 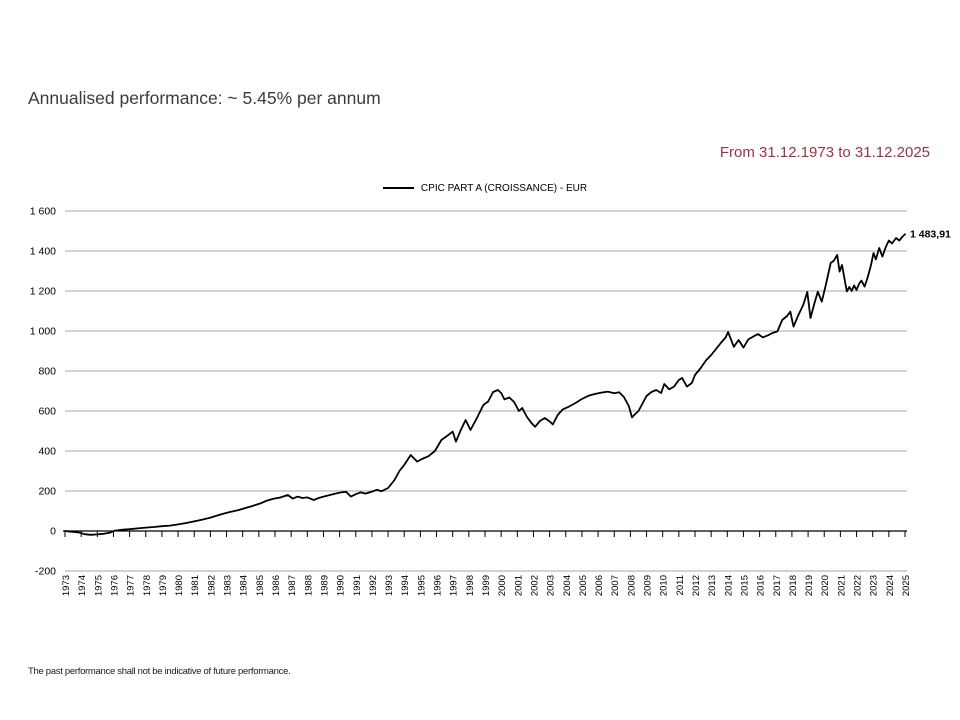 I want to click on x-tick-label: 1993, so click(x=389, y=585).